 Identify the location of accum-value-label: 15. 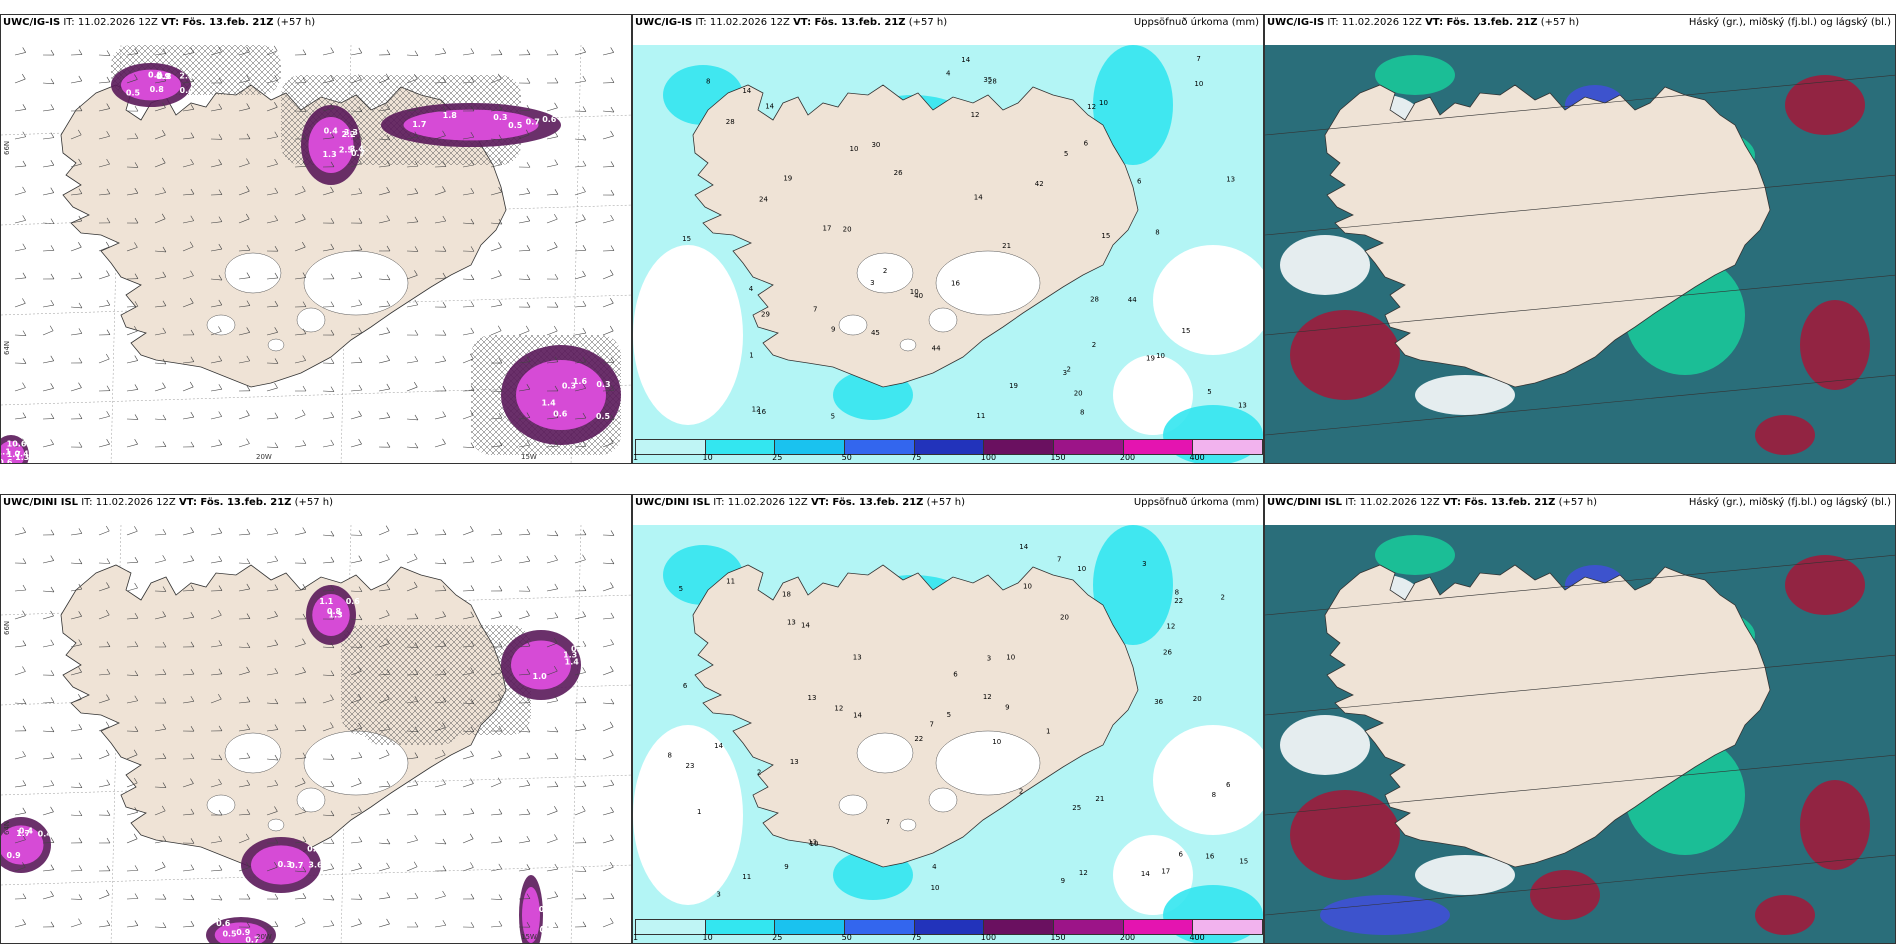
(1105, 236).